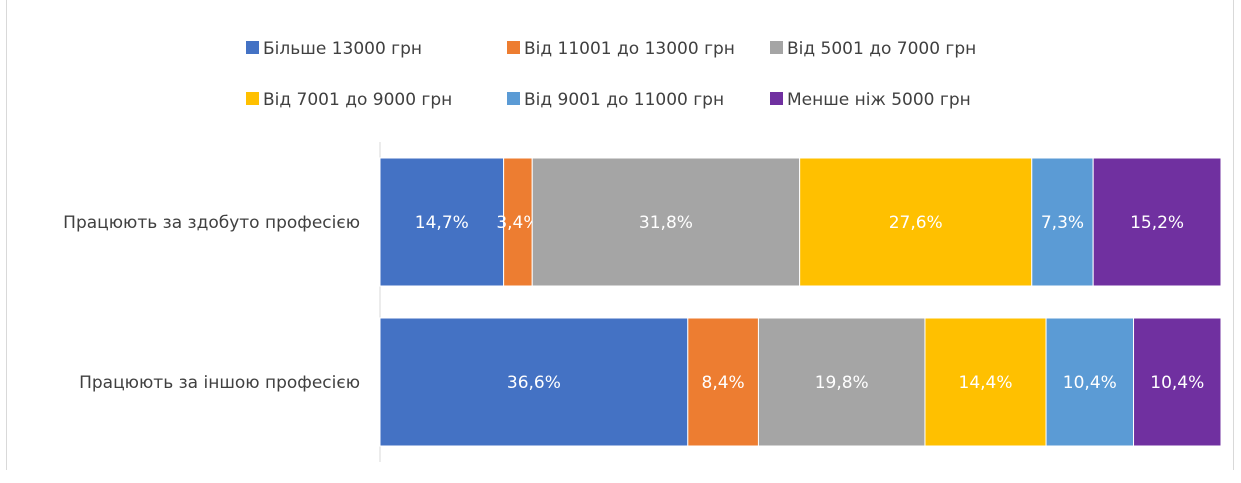  I want to click on legend-label-3: Від 5001 до 7000 грн, so click(881, 49).